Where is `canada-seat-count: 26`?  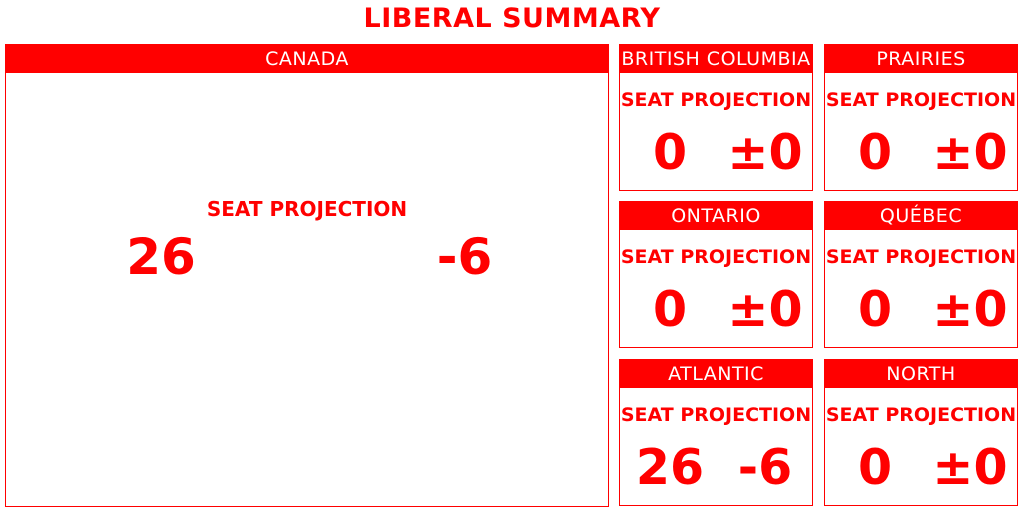
canada-seat-count: 26 is located at coordinates (161, 257).